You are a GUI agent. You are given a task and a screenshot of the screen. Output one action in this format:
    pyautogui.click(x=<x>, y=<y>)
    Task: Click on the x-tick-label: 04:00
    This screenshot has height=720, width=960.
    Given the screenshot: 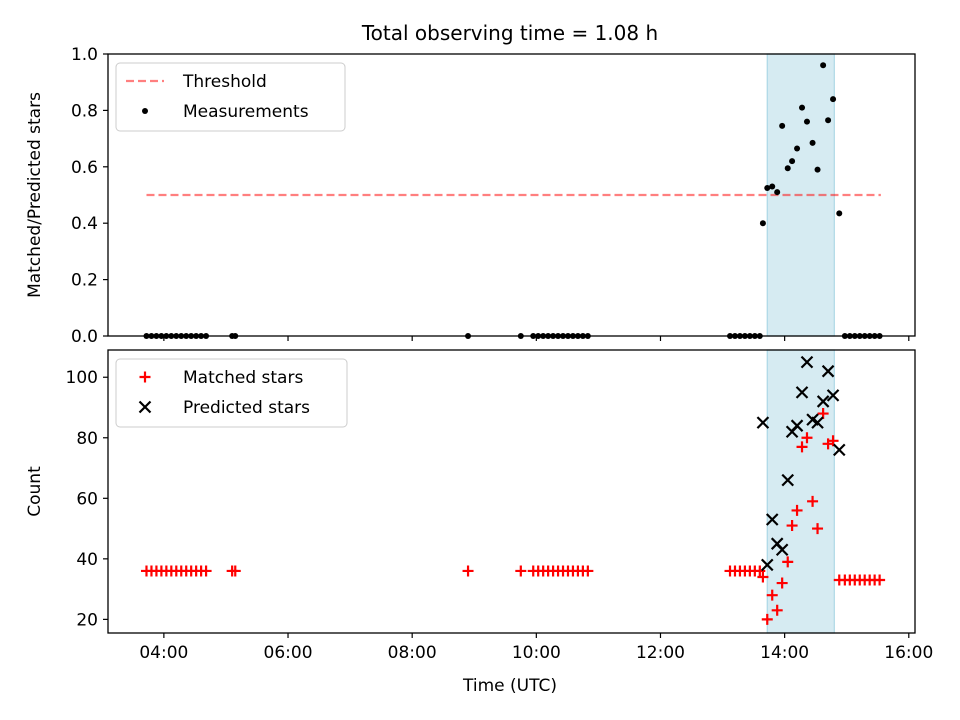 What is the action you would take?
    pyautogui.click(x=163, y=653)
    